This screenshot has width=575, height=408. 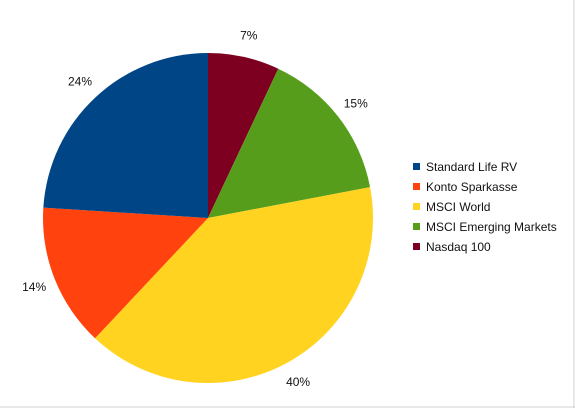 I want to click on legend-swatch-konto-sparkasse, so click(x=416, y=186).